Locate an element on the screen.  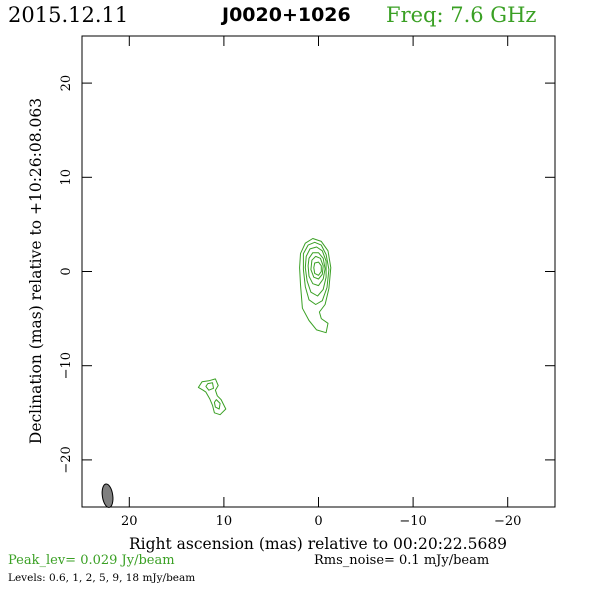
x-tick-label: 20 is located at coordinates (129, 521).